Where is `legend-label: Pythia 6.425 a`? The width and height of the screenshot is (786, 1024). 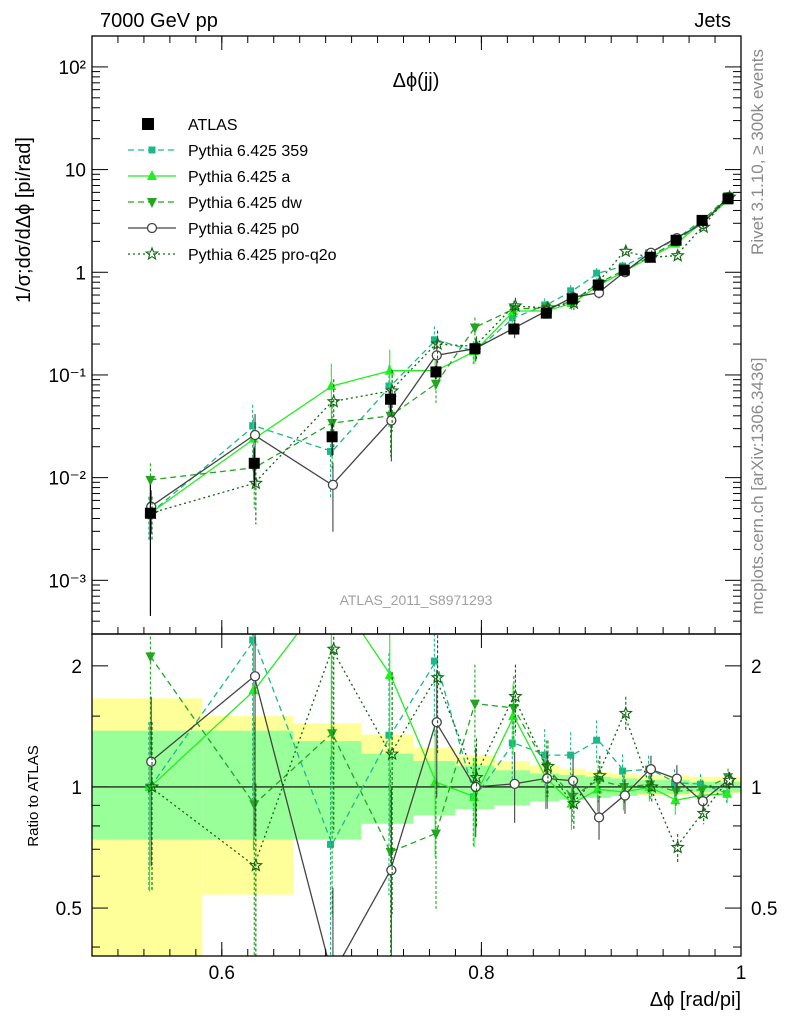
legend-label: Pythia 6.425 a is located at coordinates (239, 177).